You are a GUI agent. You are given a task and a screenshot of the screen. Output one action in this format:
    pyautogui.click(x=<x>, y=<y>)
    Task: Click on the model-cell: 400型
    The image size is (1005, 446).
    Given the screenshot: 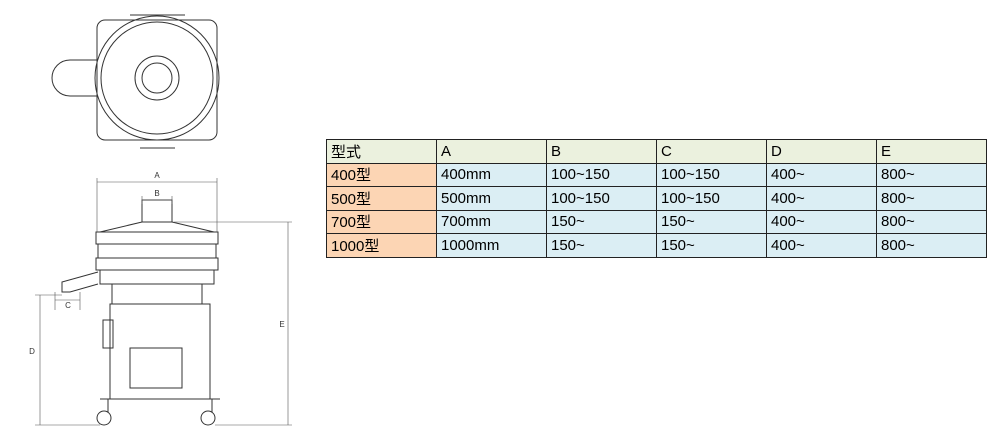 What is the action you would take?
    pyautogui.click(x=381, y=174)
    